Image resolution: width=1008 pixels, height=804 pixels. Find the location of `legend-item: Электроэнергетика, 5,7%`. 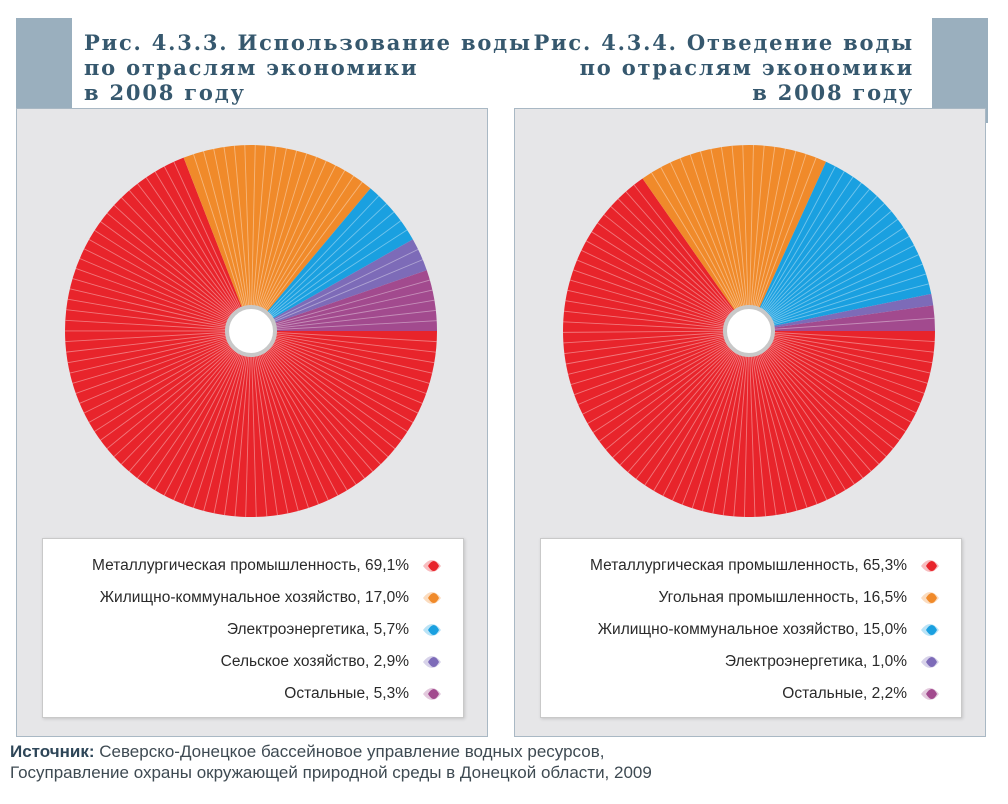

legend-item: Электроэнергетика, 5,7% is located at coordinates (336, 630).